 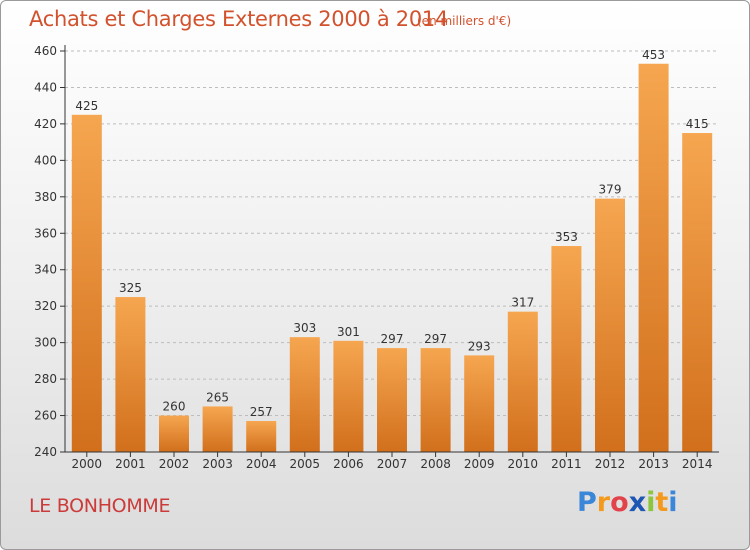 I want to click on data-label: 317, so click(x=522, y=303).